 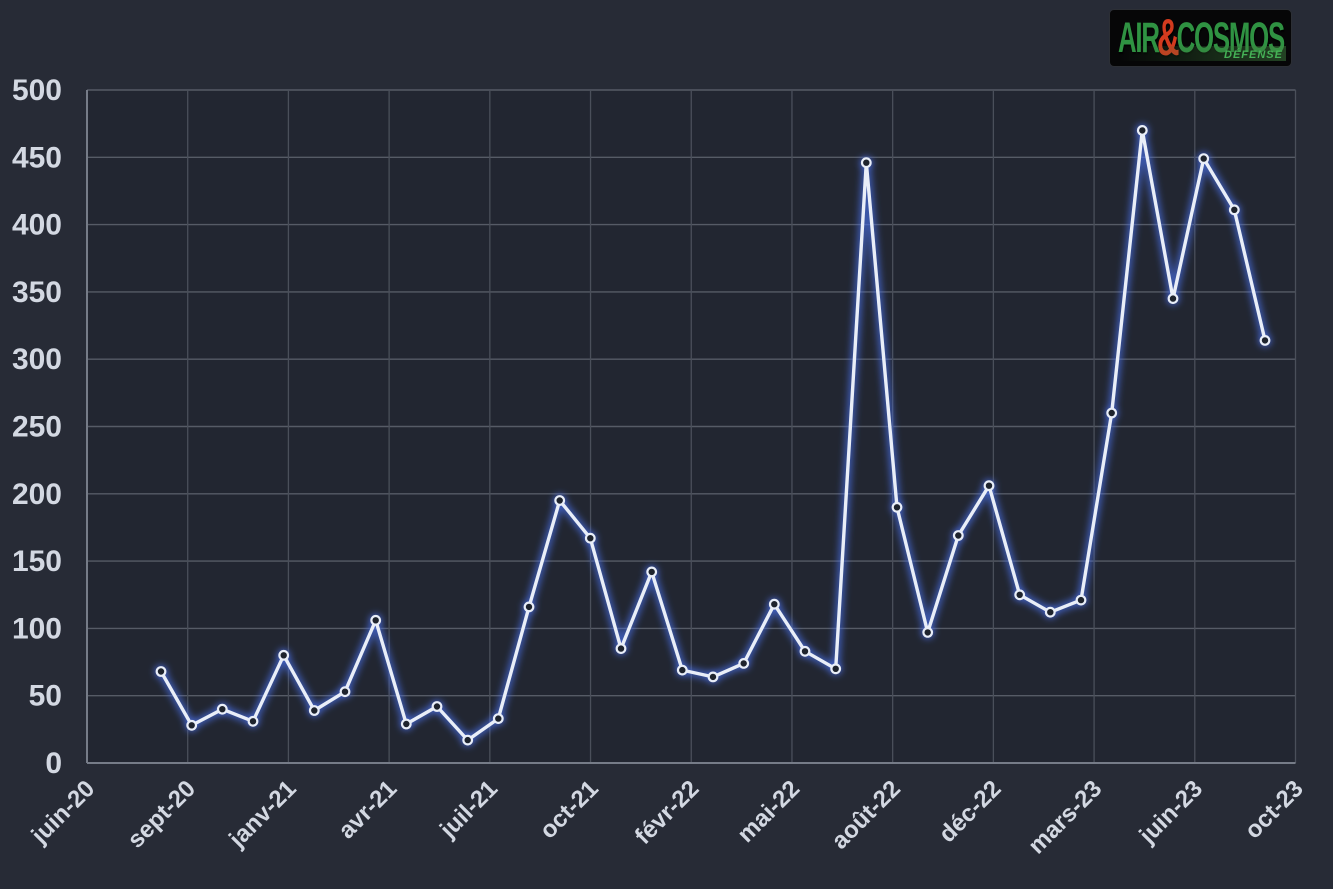 What do you see at coordinates (37, 157) in the screenshot?
I see `y-tick-label: 450` at bounding box center [37, 157].